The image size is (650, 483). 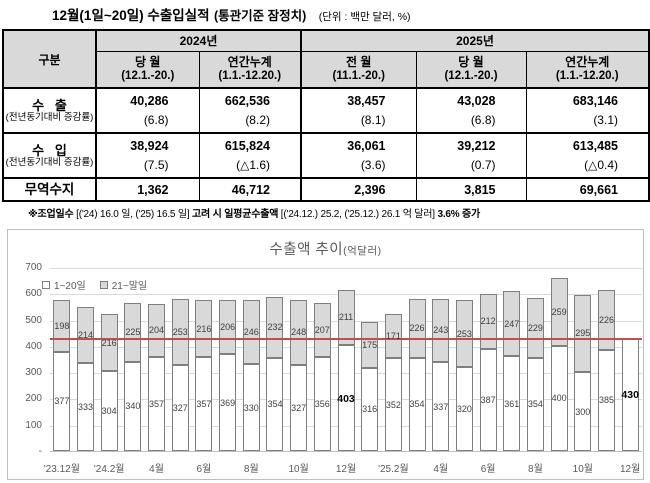 I want to click on bar-value-label: 320, so click(x=464, y=408).